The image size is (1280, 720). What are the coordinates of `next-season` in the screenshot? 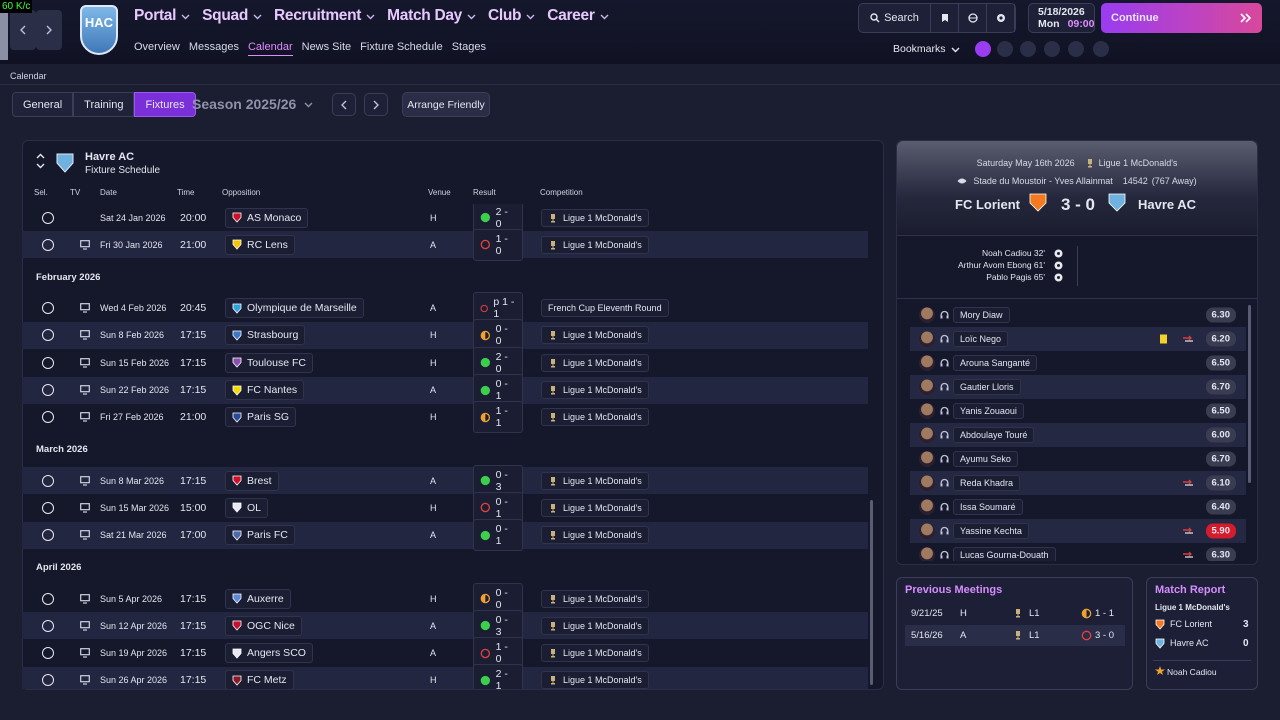 It's located at (376, 104).